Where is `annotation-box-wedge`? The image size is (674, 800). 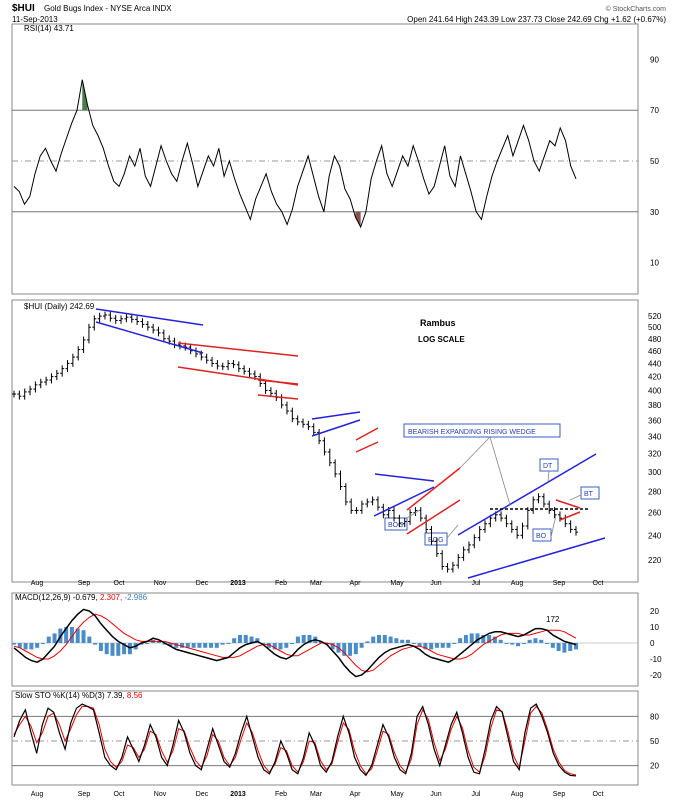
annotation-box-wedge is located at coordinates (482, 430).